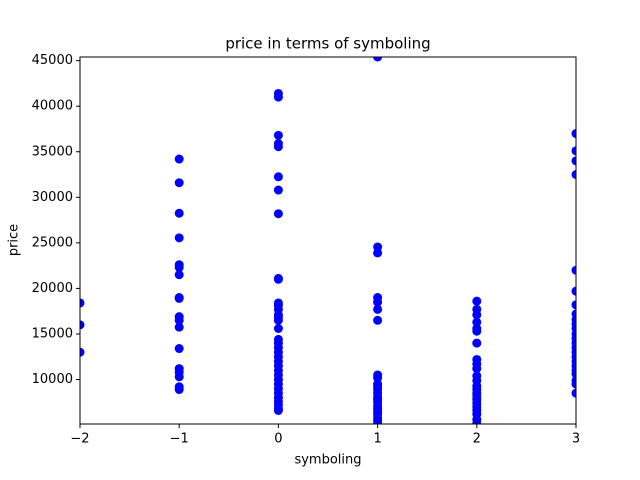 The height and width of the screenshot is (480, 640). What do you see at coordinates (52, 151) in the screenshot?
I see `y-tick-label: 35000` at bounding box center [52, 151].